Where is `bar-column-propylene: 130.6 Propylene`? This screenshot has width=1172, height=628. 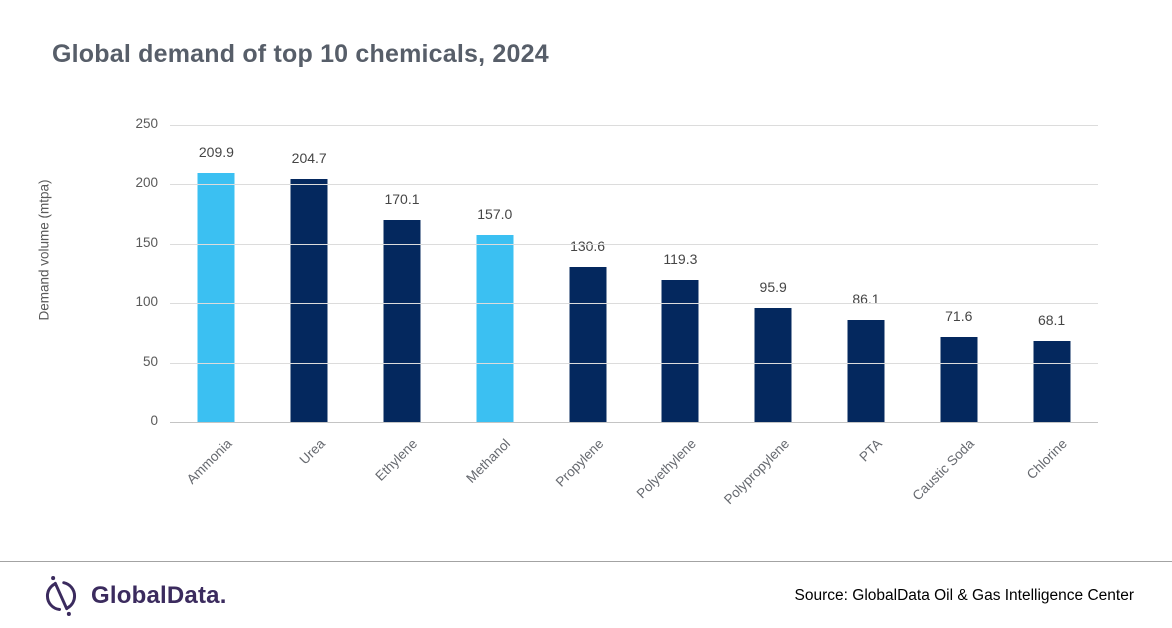 bar-column-propylene: 130.6 Propylene is located at coordinates (587, 307).